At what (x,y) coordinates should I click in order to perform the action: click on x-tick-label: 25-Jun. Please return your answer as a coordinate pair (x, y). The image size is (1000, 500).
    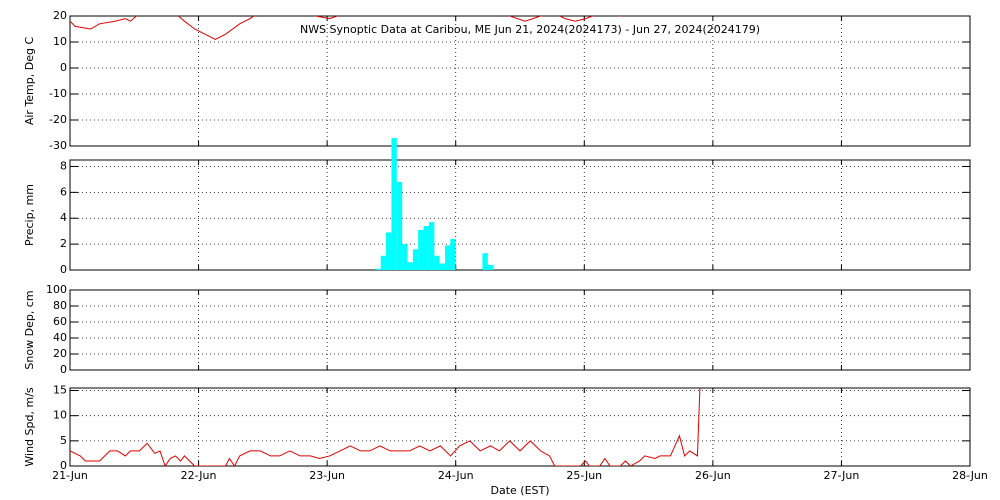
    Looking at the image, I should click on (584, 475).